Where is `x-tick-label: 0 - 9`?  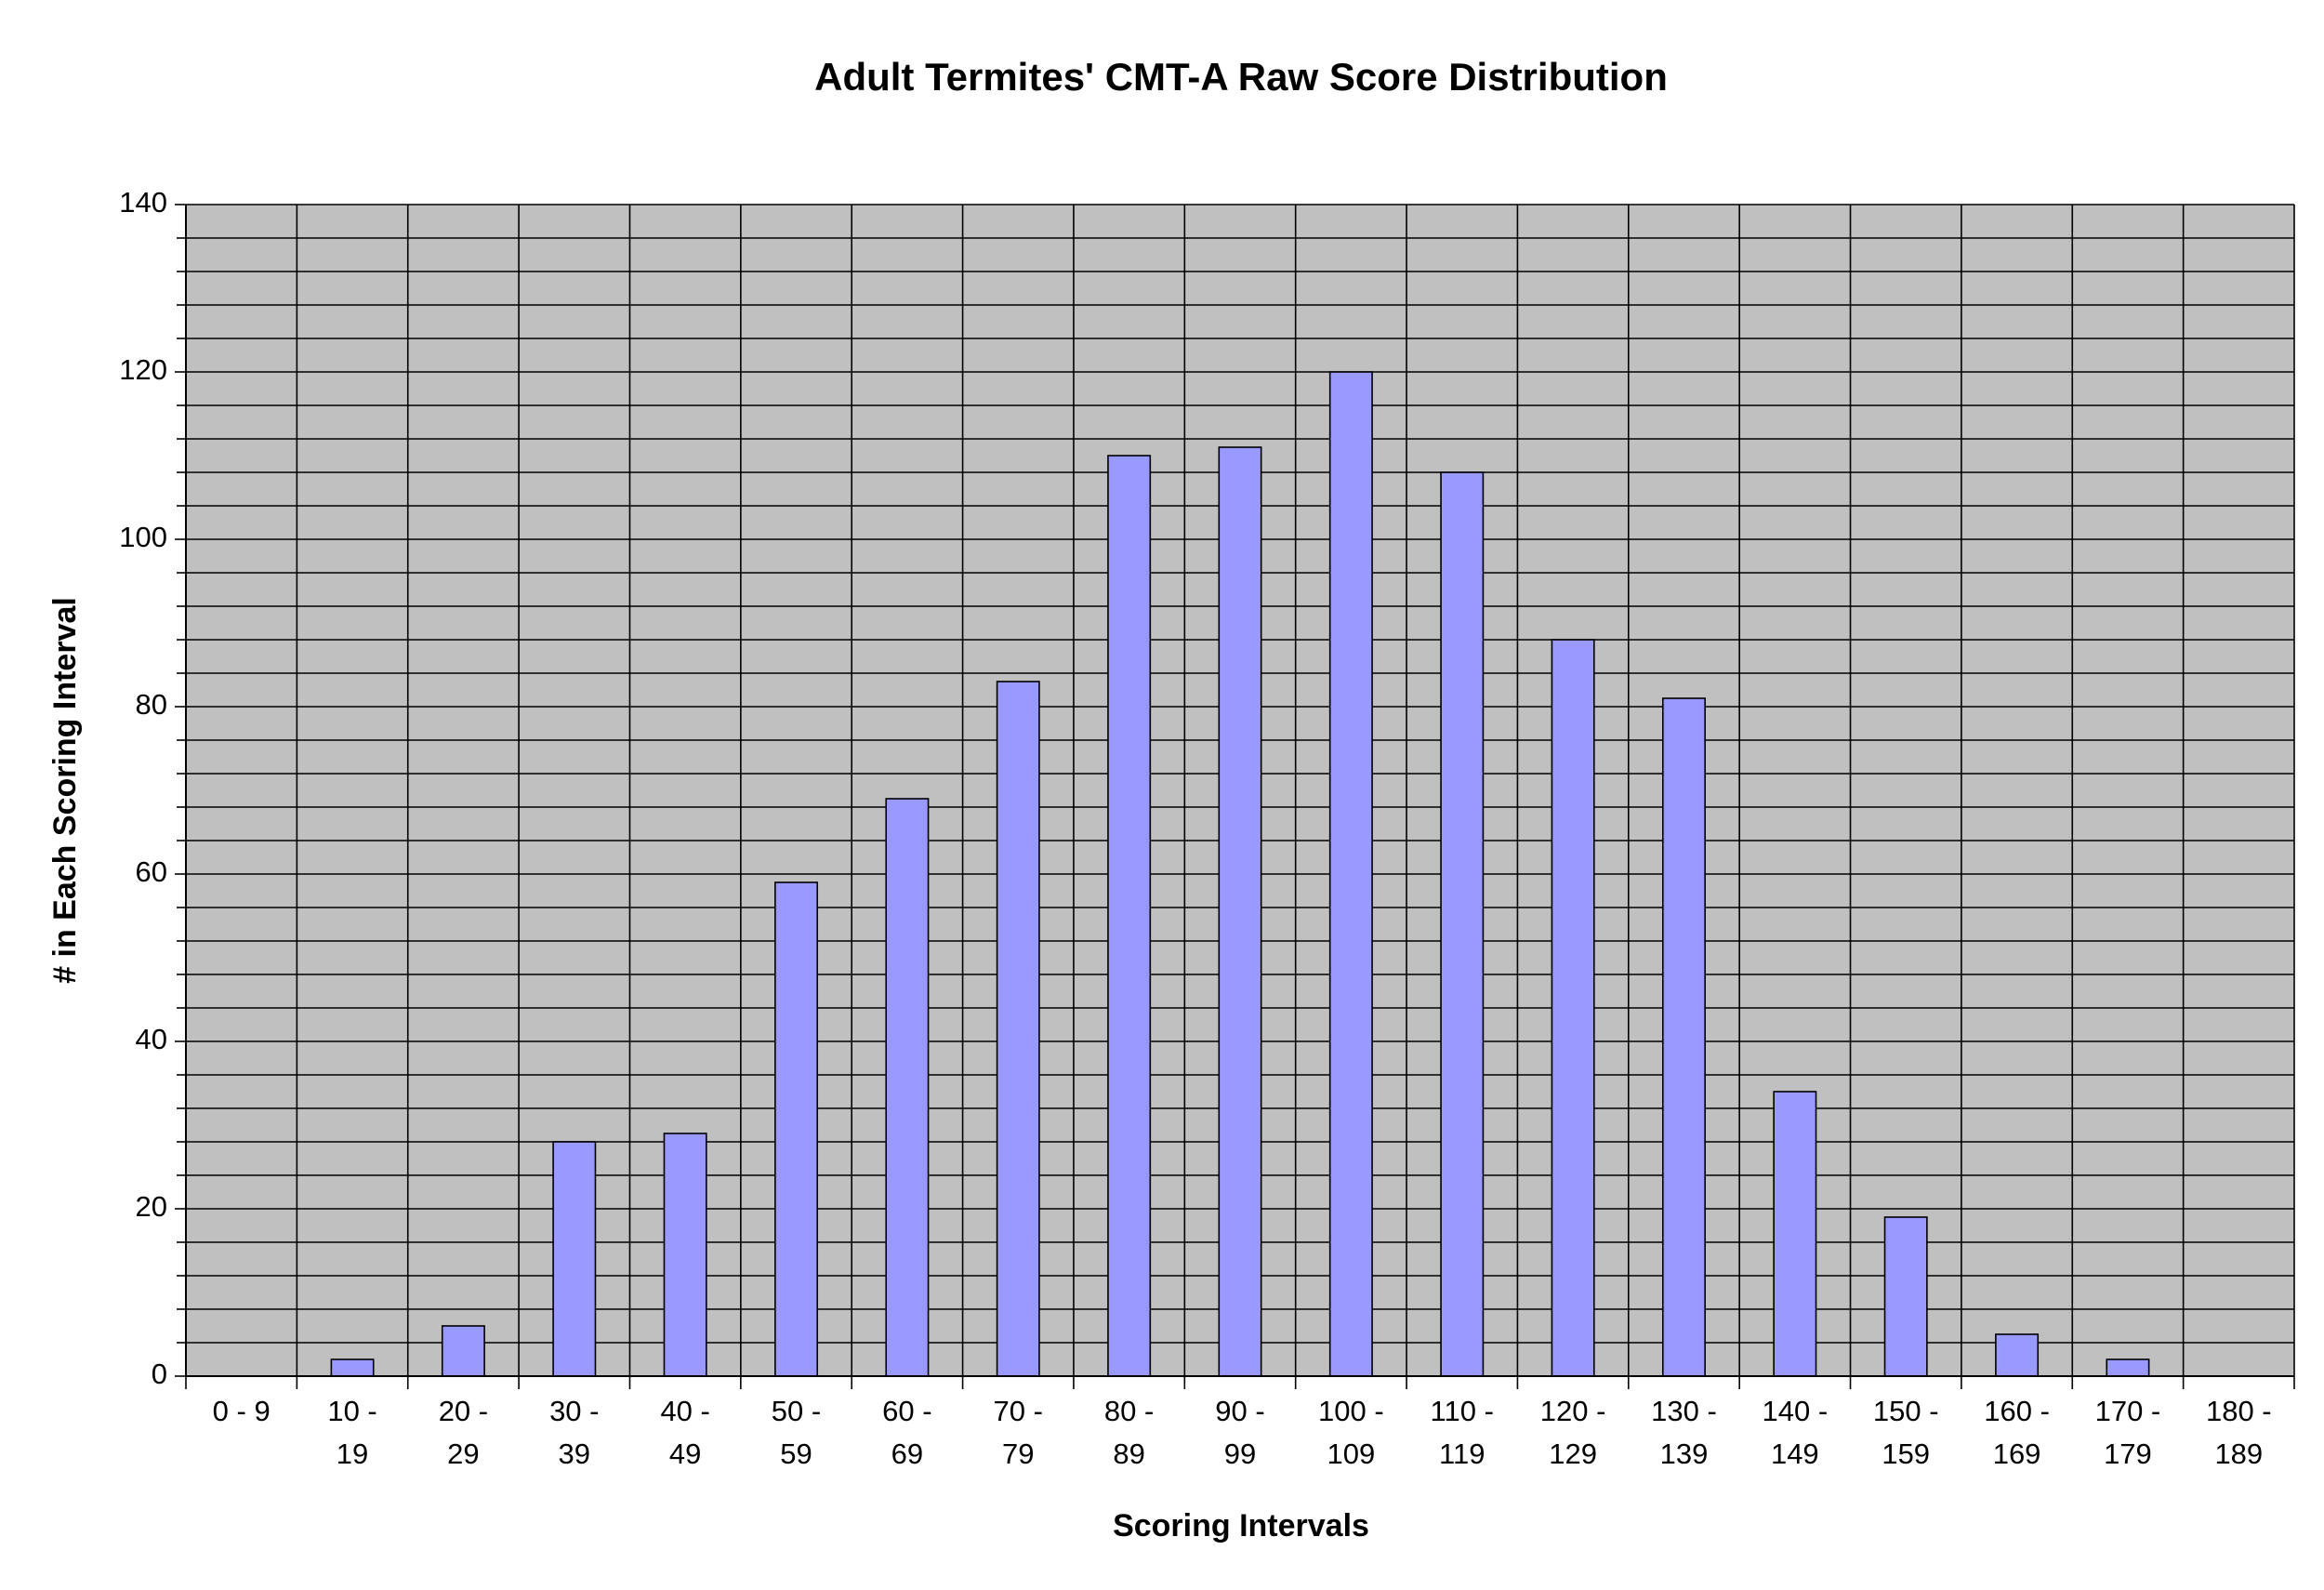 x-tick-label: 0 - 9 is located at coordinates (241, 1411).